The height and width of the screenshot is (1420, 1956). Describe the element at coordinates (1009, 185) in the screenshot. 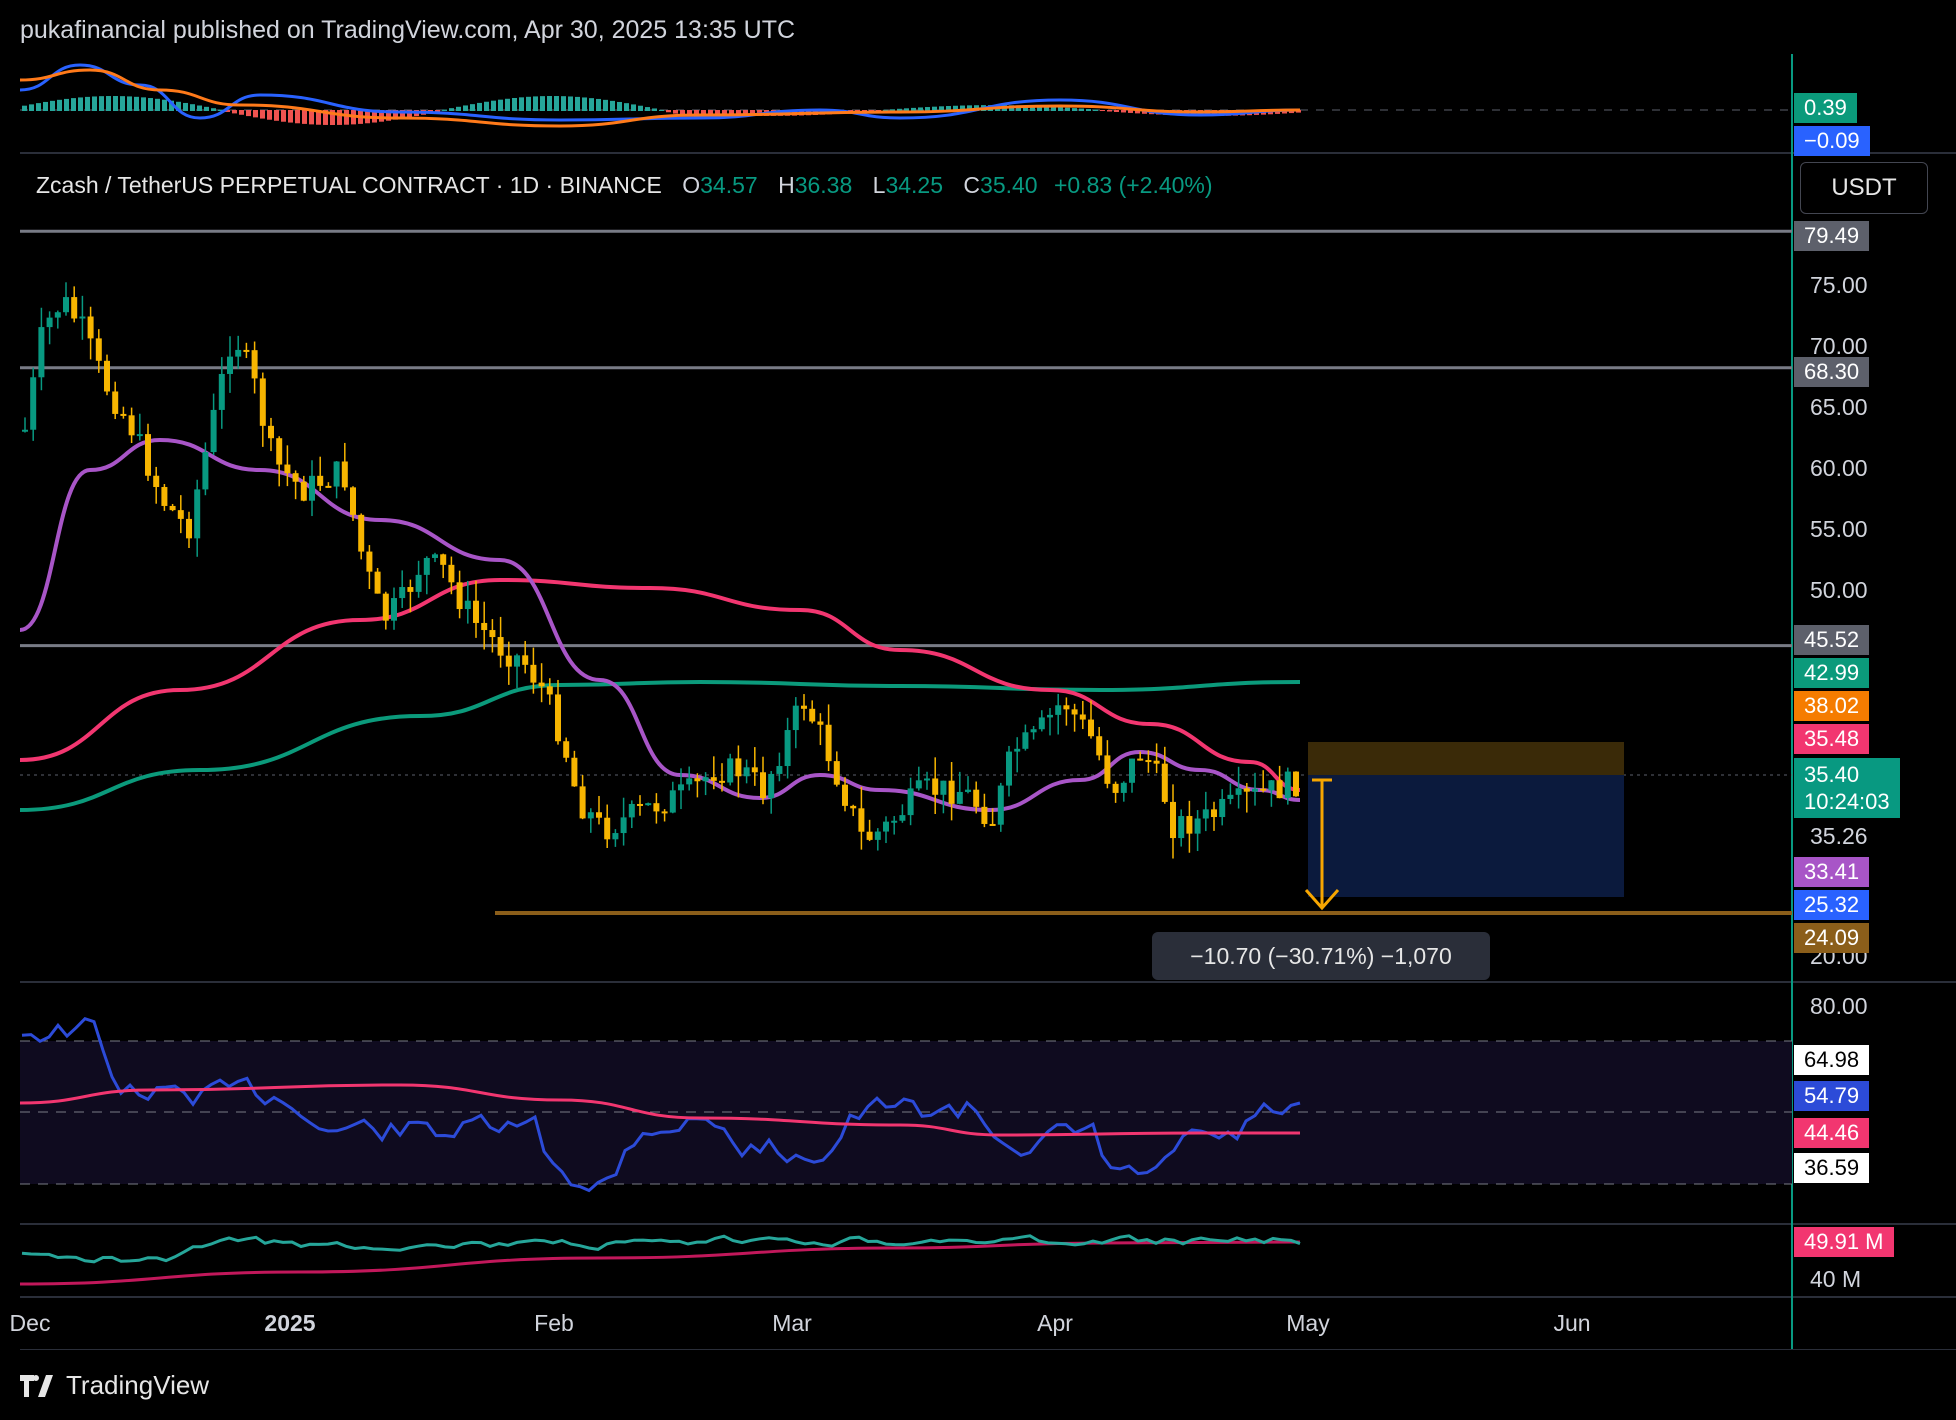

I see `close-value: 35.40` at that location.